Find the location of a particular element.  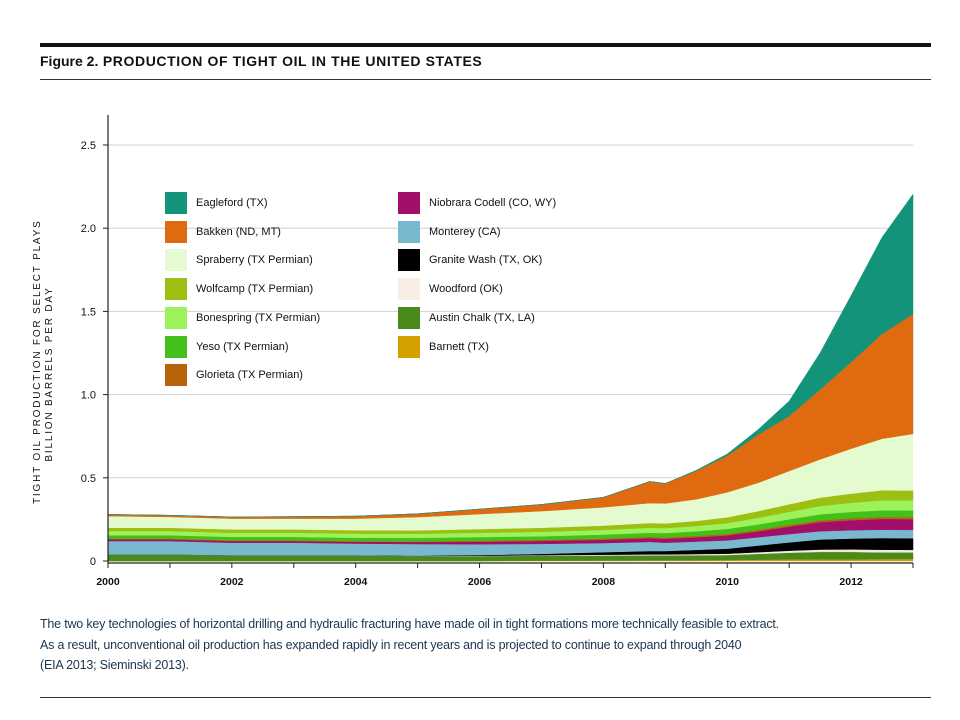

x-tick-label: 2000 is located at coordinates (108, 582).